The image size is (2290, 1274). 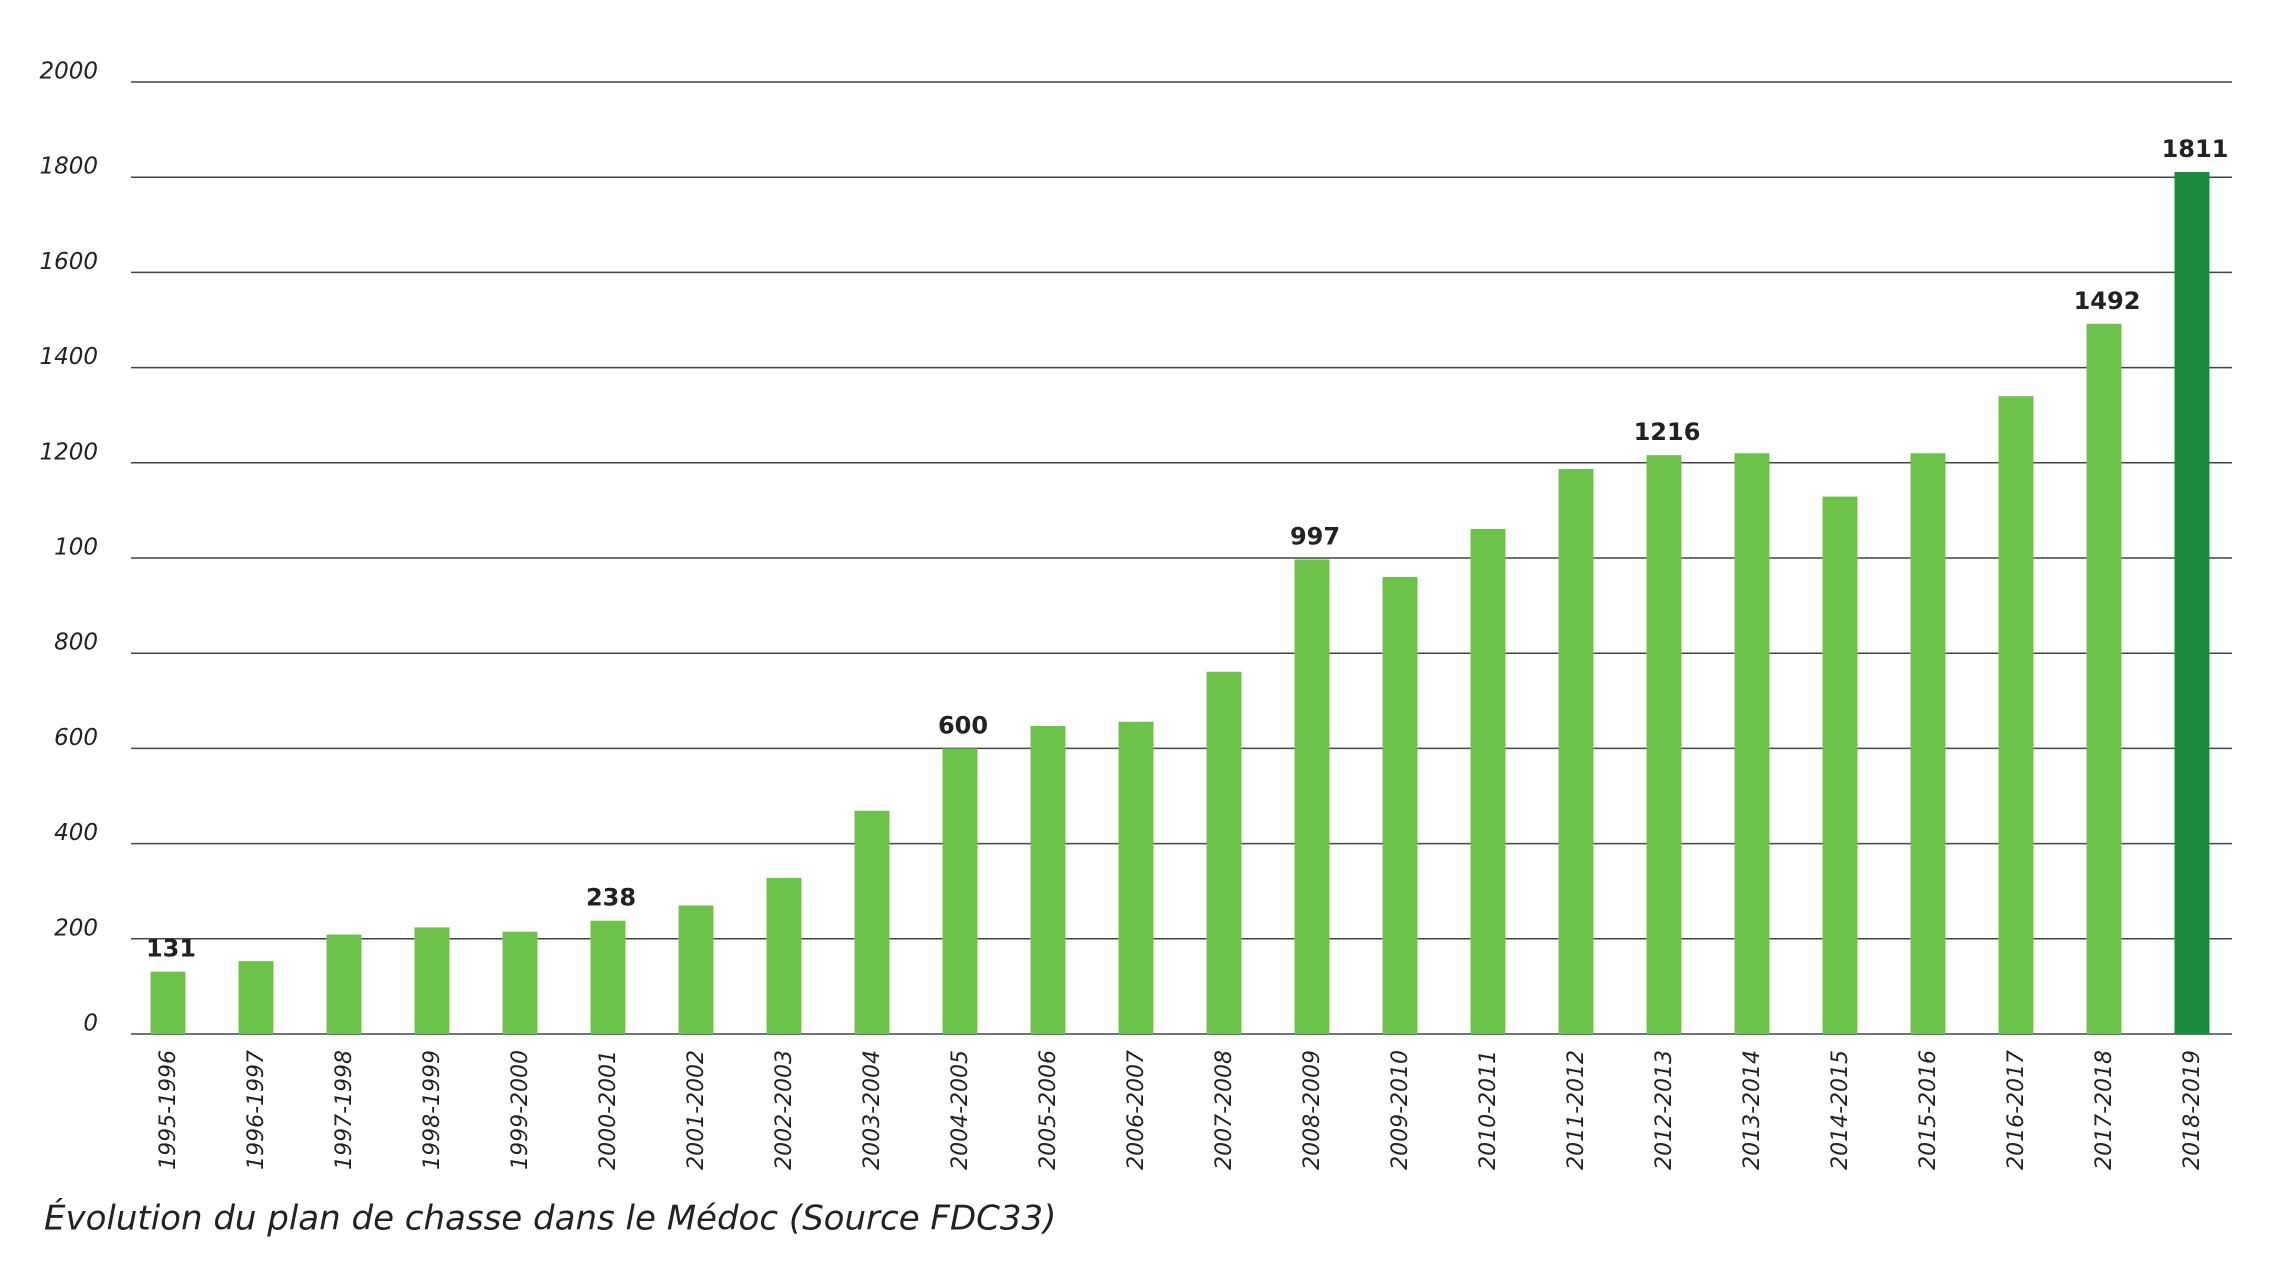 What do you see at coordinates (76, 548) in the screenshot?
I see `y-tick-label: 100` at bounding box center [76, 548].